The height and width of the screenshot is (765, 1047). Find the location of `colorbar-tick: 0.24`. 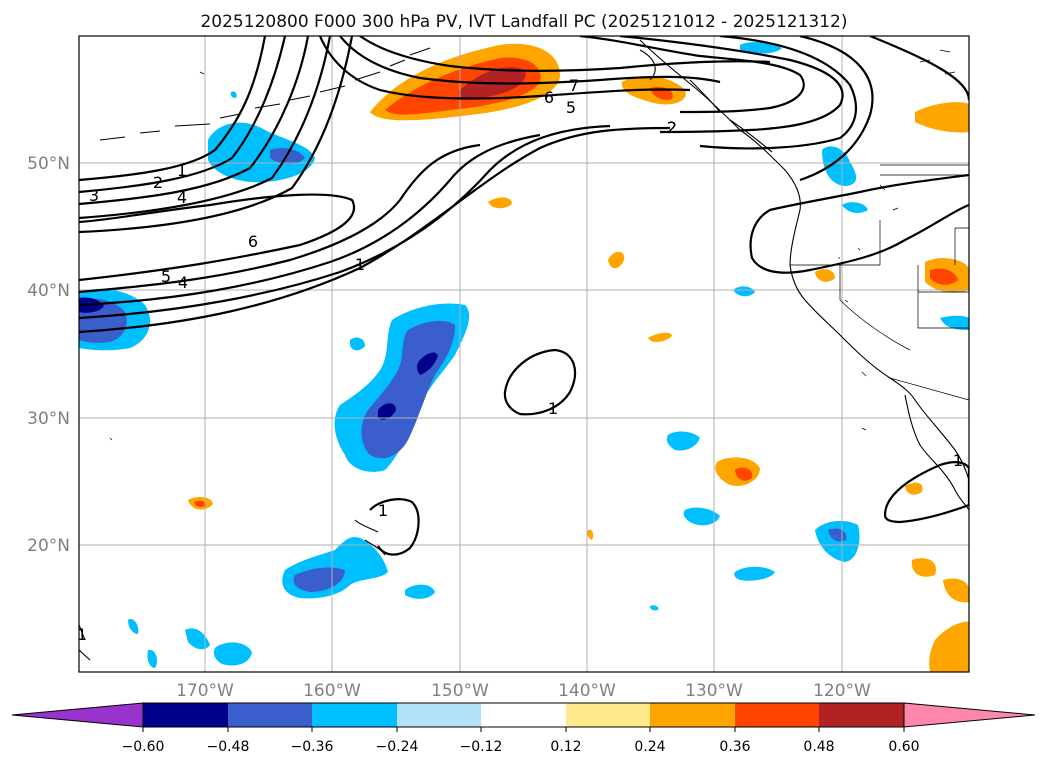

colorbar-tick: 0.24 is located at coordinates (649, 747).